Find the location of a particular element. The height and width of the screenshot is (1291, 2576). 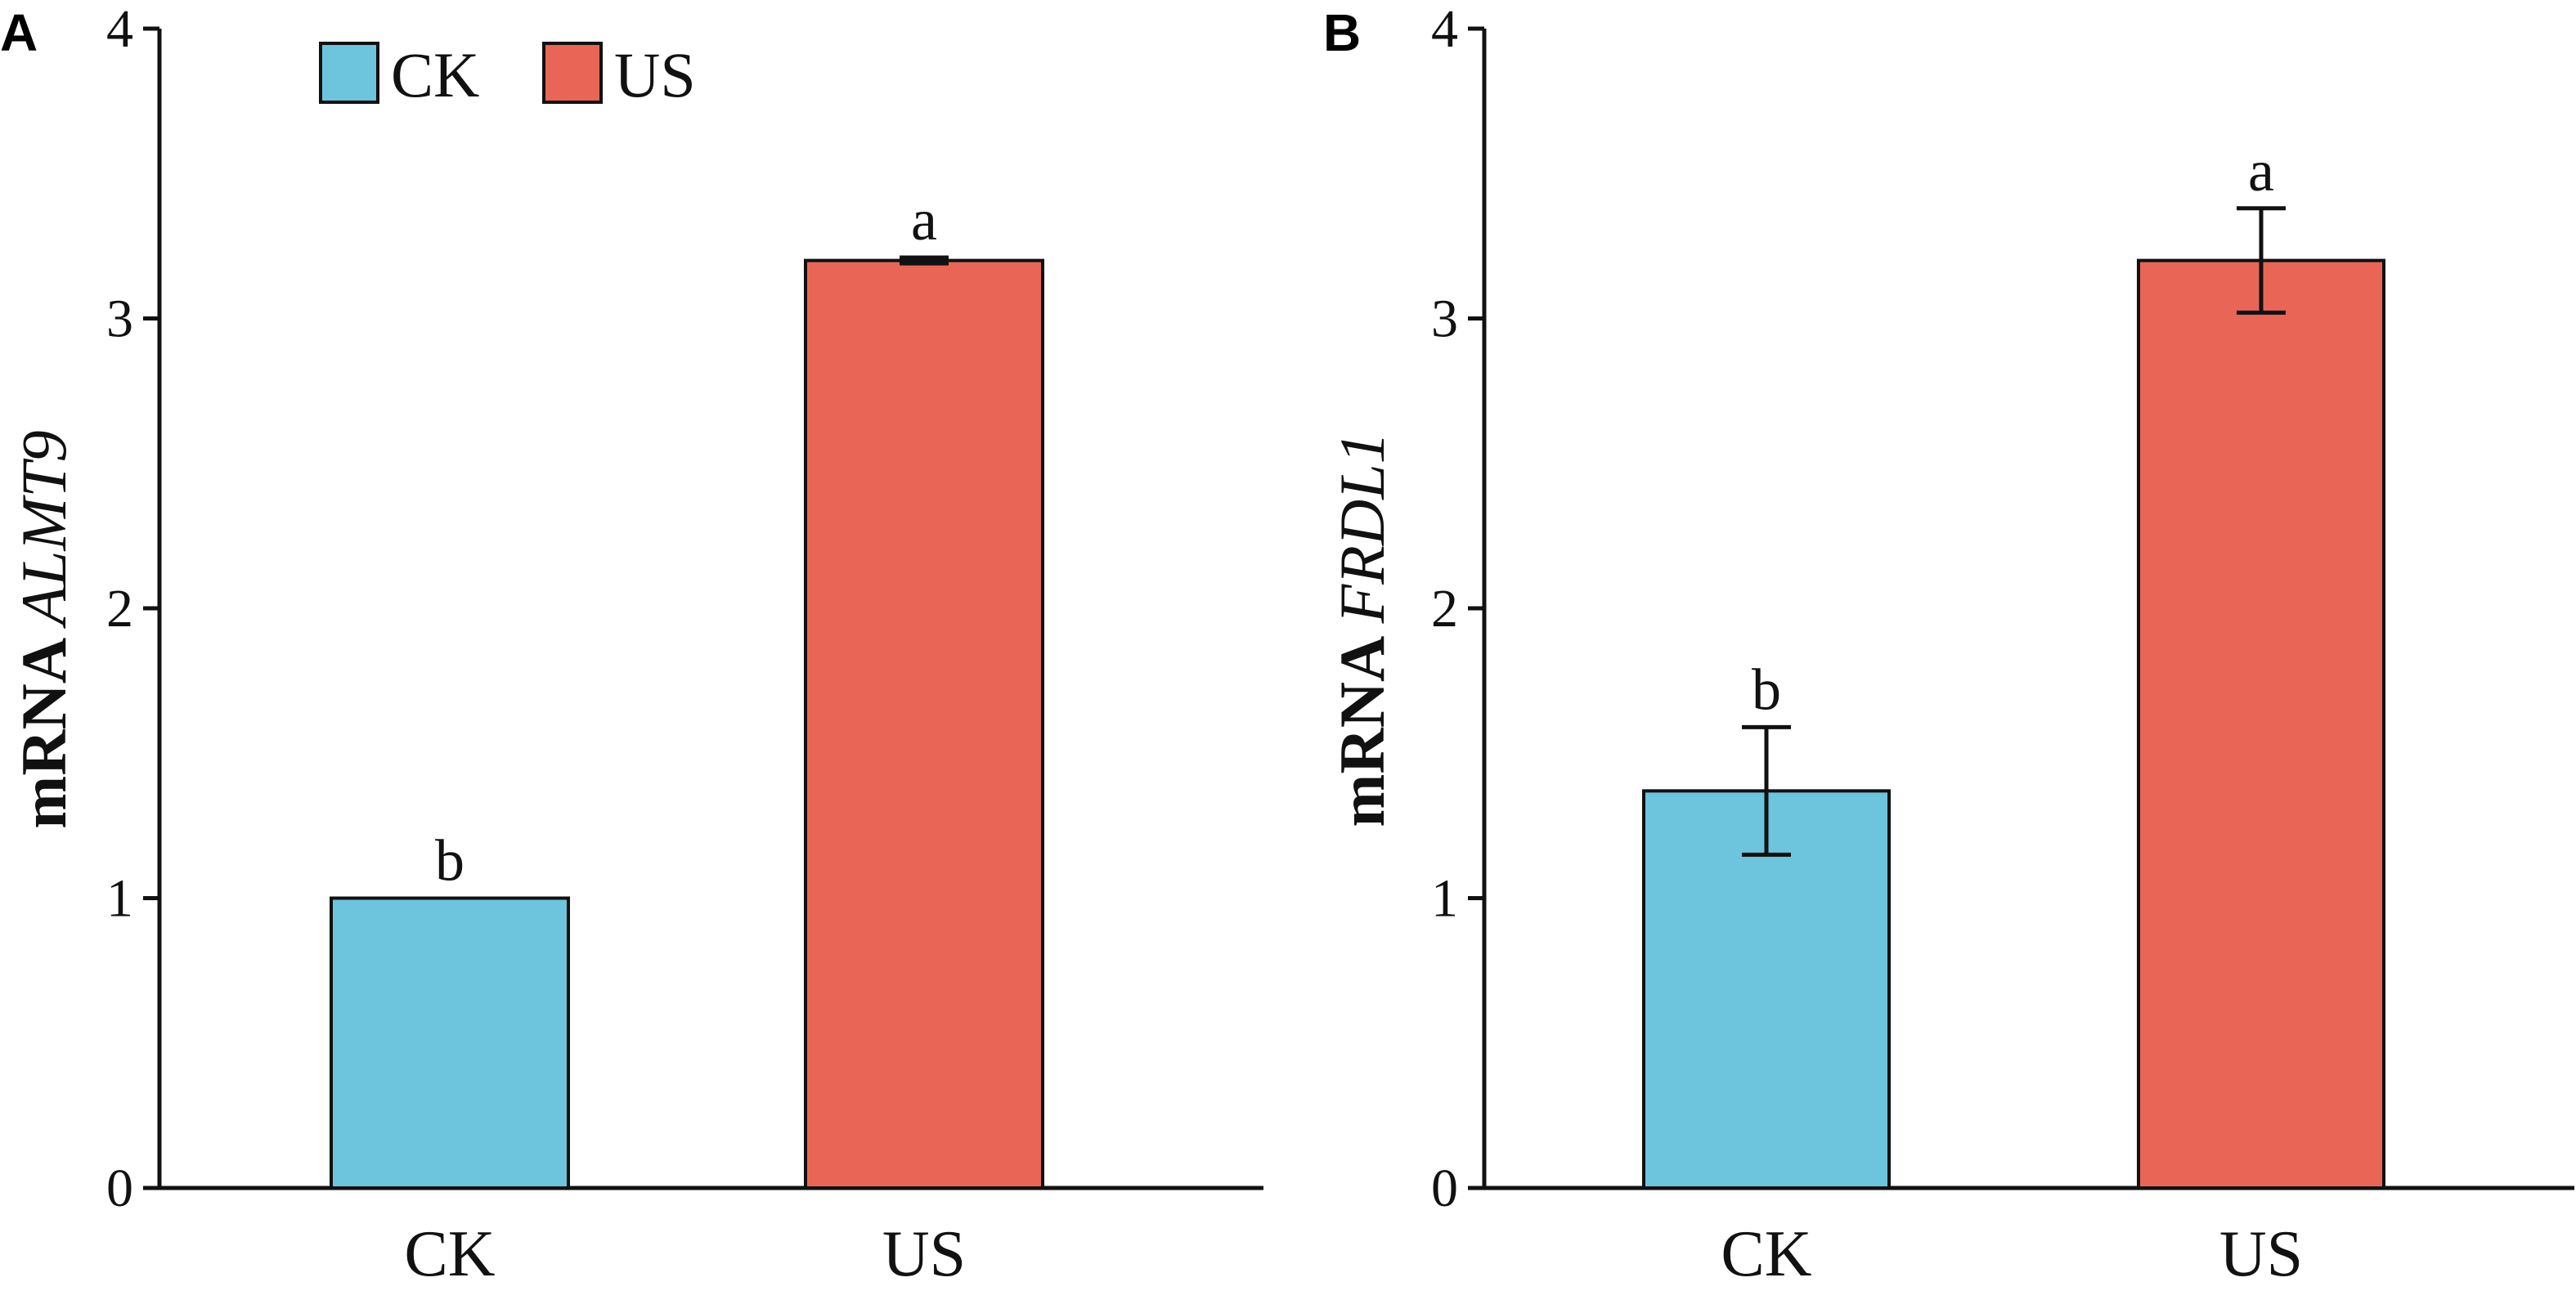

panel-b-y-tick-label: 1 is located at coordinates (1445, 899).